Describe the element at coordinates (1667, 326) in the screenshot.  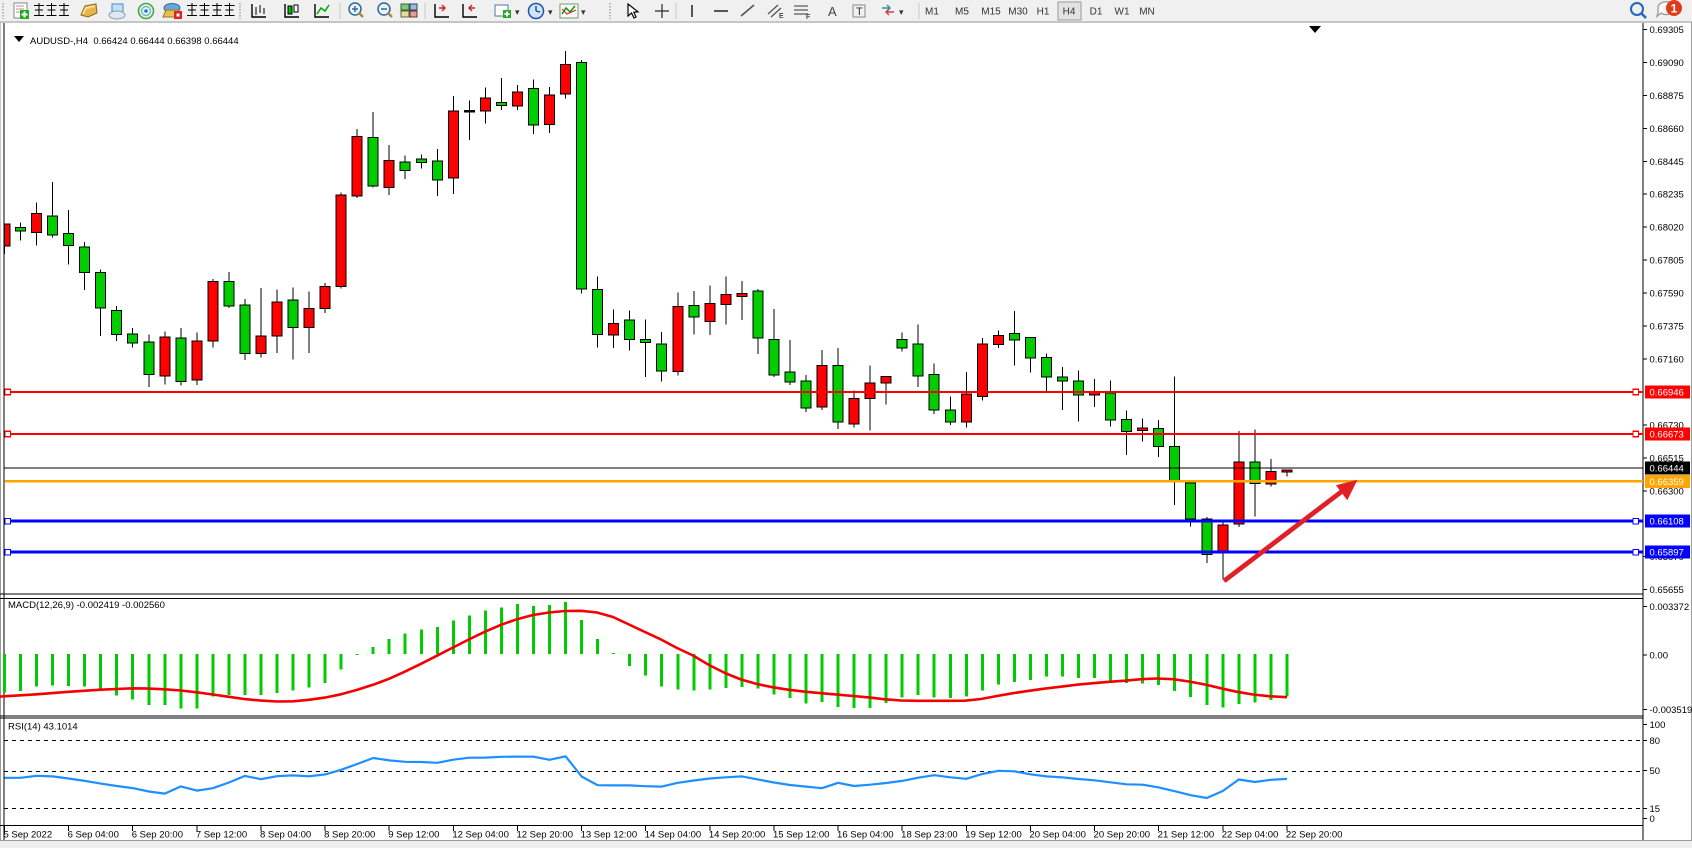
I see `svg-text: 0.67375` at that location.